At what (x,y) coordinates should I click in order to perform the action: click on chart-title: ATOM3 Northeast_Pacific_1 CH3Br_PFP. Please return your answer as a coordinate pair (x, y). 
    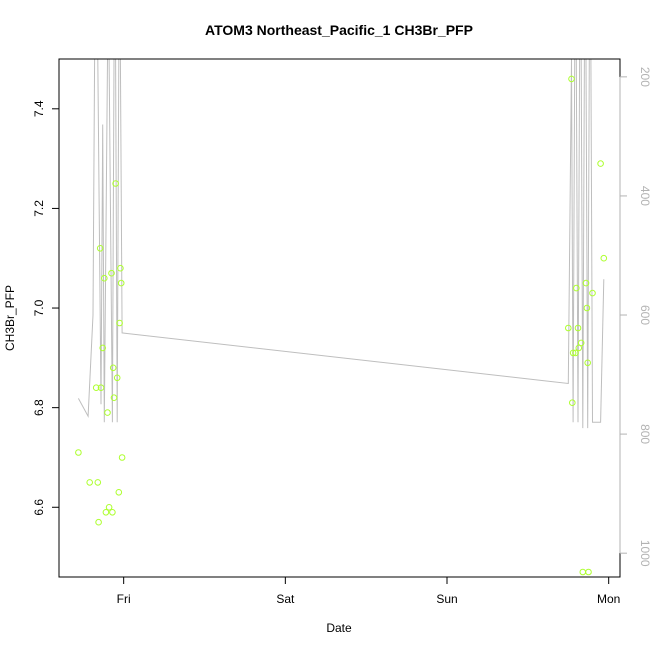
    Looking at the image, I should click on (339, 30).